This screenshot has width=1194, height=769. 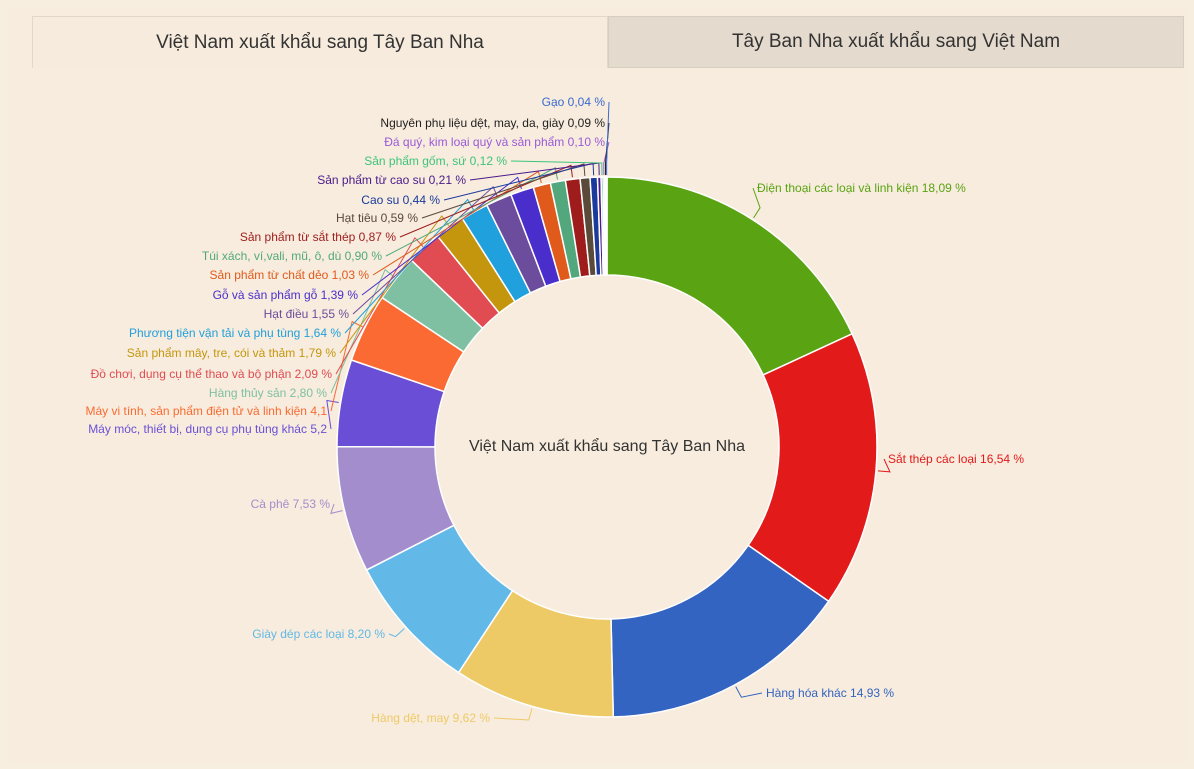 What do you see at coordinates (400, 200) in the screenshot?
I see `slice-label: Cao su 0,44 %` at bounding box center [400, 200].